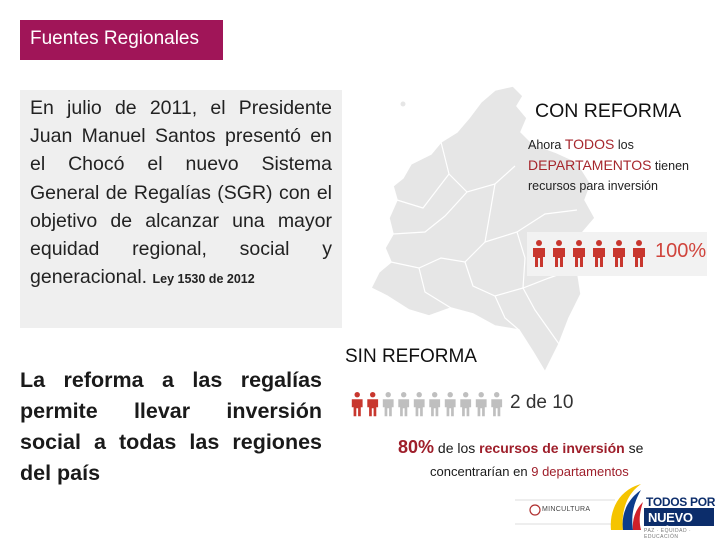  I want to click on tpu-line-2-box: NUEVO PAÍS, so click(679, 524).